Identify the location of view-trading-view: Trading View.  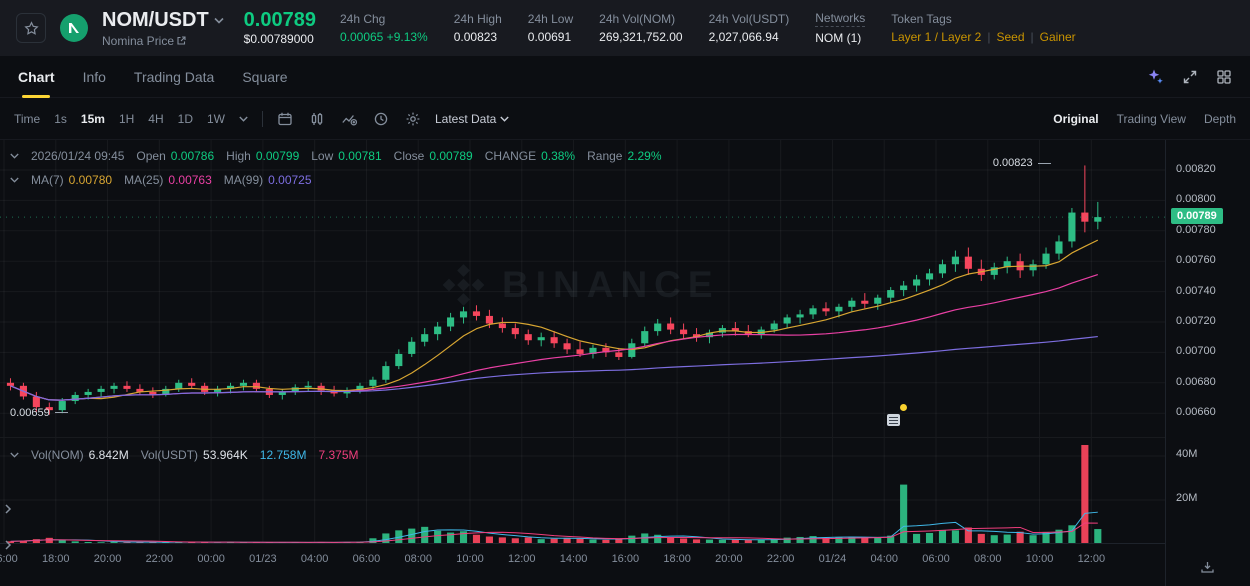
(1151, 118).